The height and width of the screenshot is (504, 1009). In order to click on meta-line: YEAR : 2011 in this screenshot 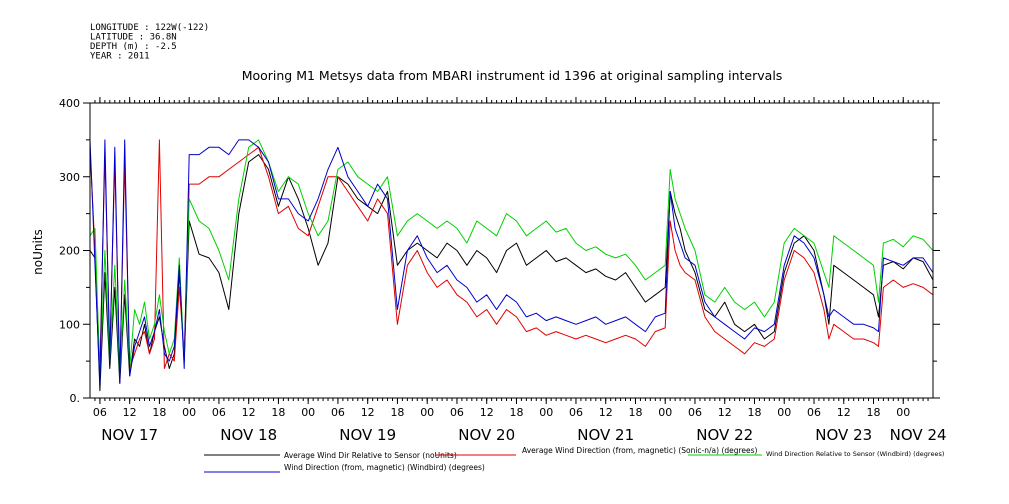, I will do `click(120, 57)`.